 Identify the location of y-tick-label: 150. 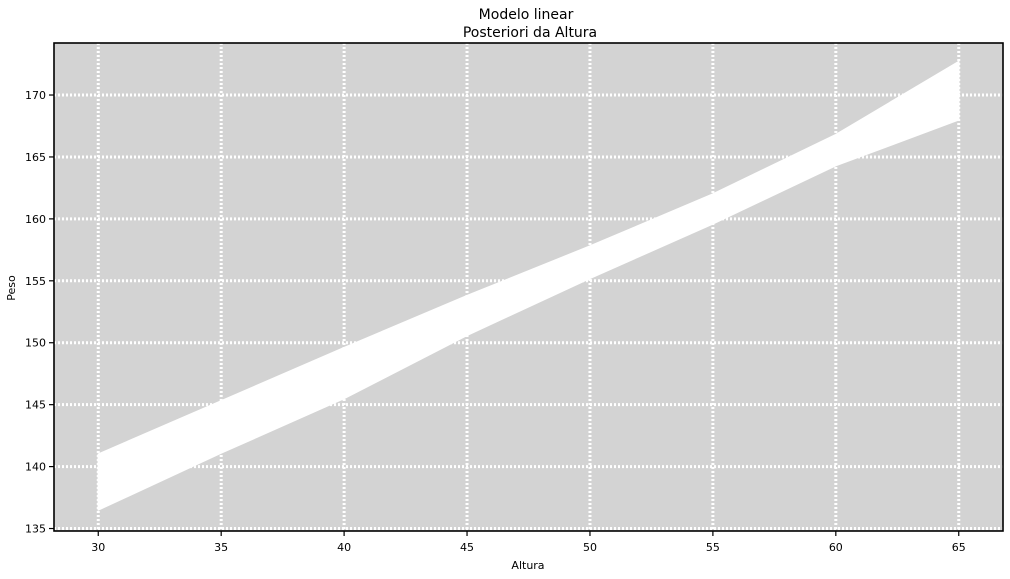
(35, 343).